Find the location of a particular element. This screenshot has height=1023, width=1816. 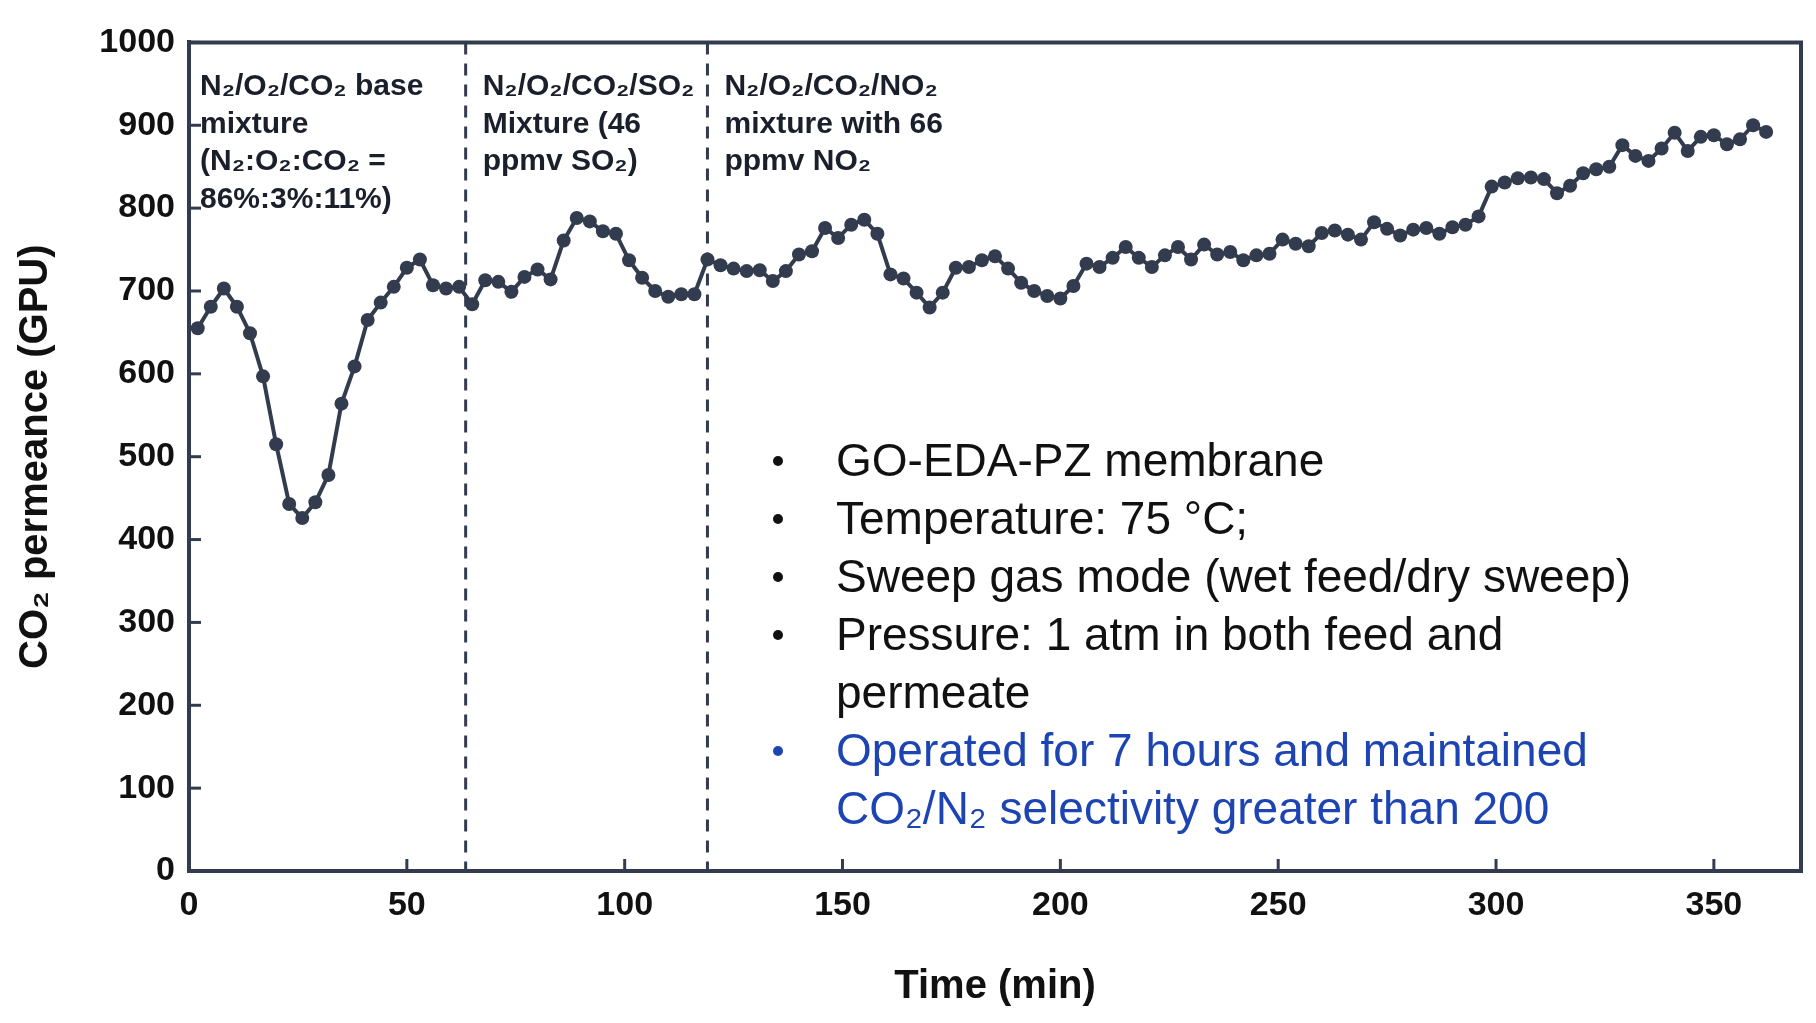

annotation: N₂/O₂/CO₂/SO₂ Mixture (46 ppmv SO₂) is located at coordinates (589, 123).